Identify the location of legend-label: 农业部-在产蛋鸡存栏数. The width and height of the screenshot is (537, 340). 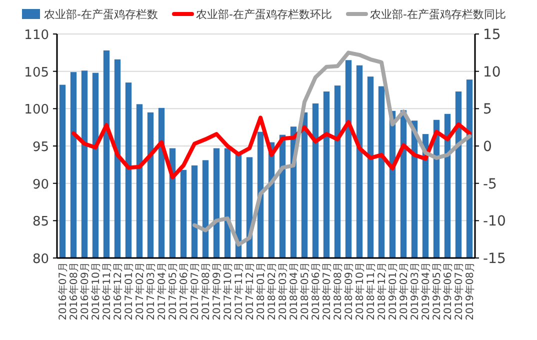
(101, 14).